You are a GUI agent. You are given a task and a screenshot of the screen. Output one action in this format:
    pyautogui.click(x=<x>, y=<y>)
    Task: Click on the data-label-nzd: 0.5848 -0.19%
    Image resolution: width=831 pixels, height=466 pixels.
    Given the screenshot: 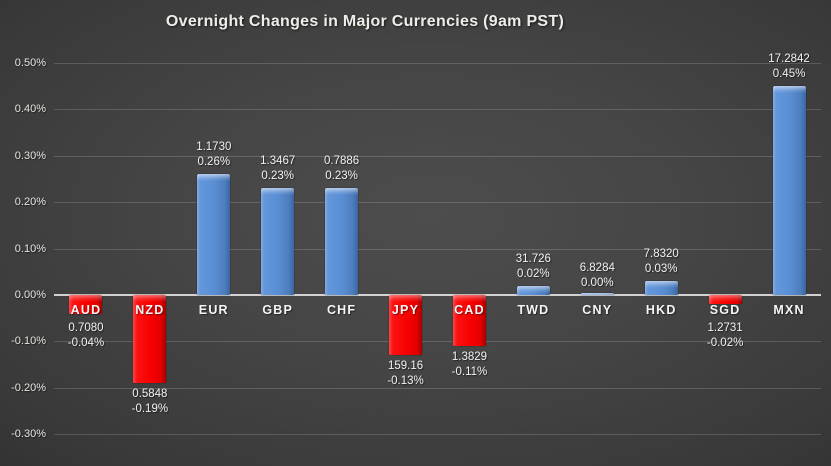 What is the action you would take?
    pyautogui.click(x=150, y=402)
    